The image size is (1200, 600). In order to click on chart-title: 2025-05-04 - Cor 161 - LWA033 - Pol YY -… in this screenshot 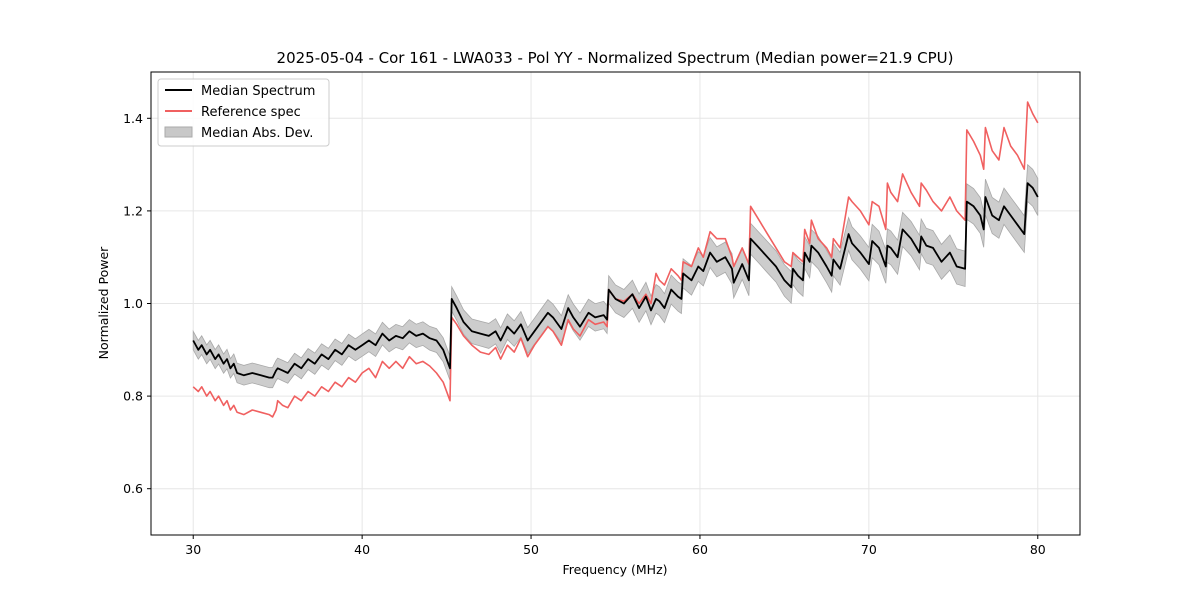, I will do `click(615, 58)`.